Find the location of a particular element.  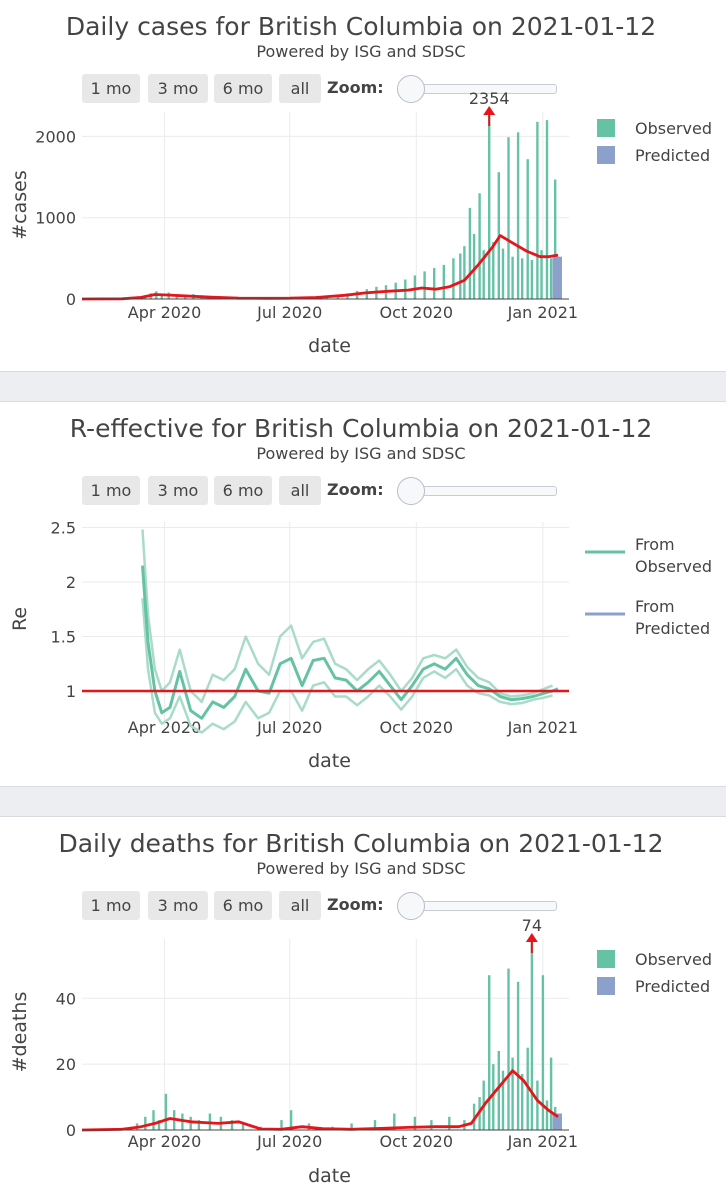

y-tick-label: 2000 is located at coordinates (55, 136).